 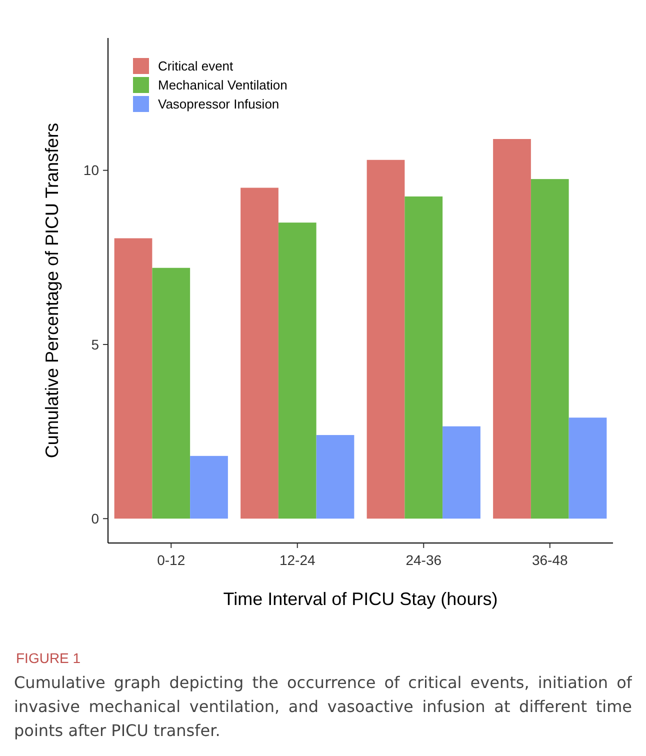 I want to click on y-tick-label: 0, so click(x=95, y=518).